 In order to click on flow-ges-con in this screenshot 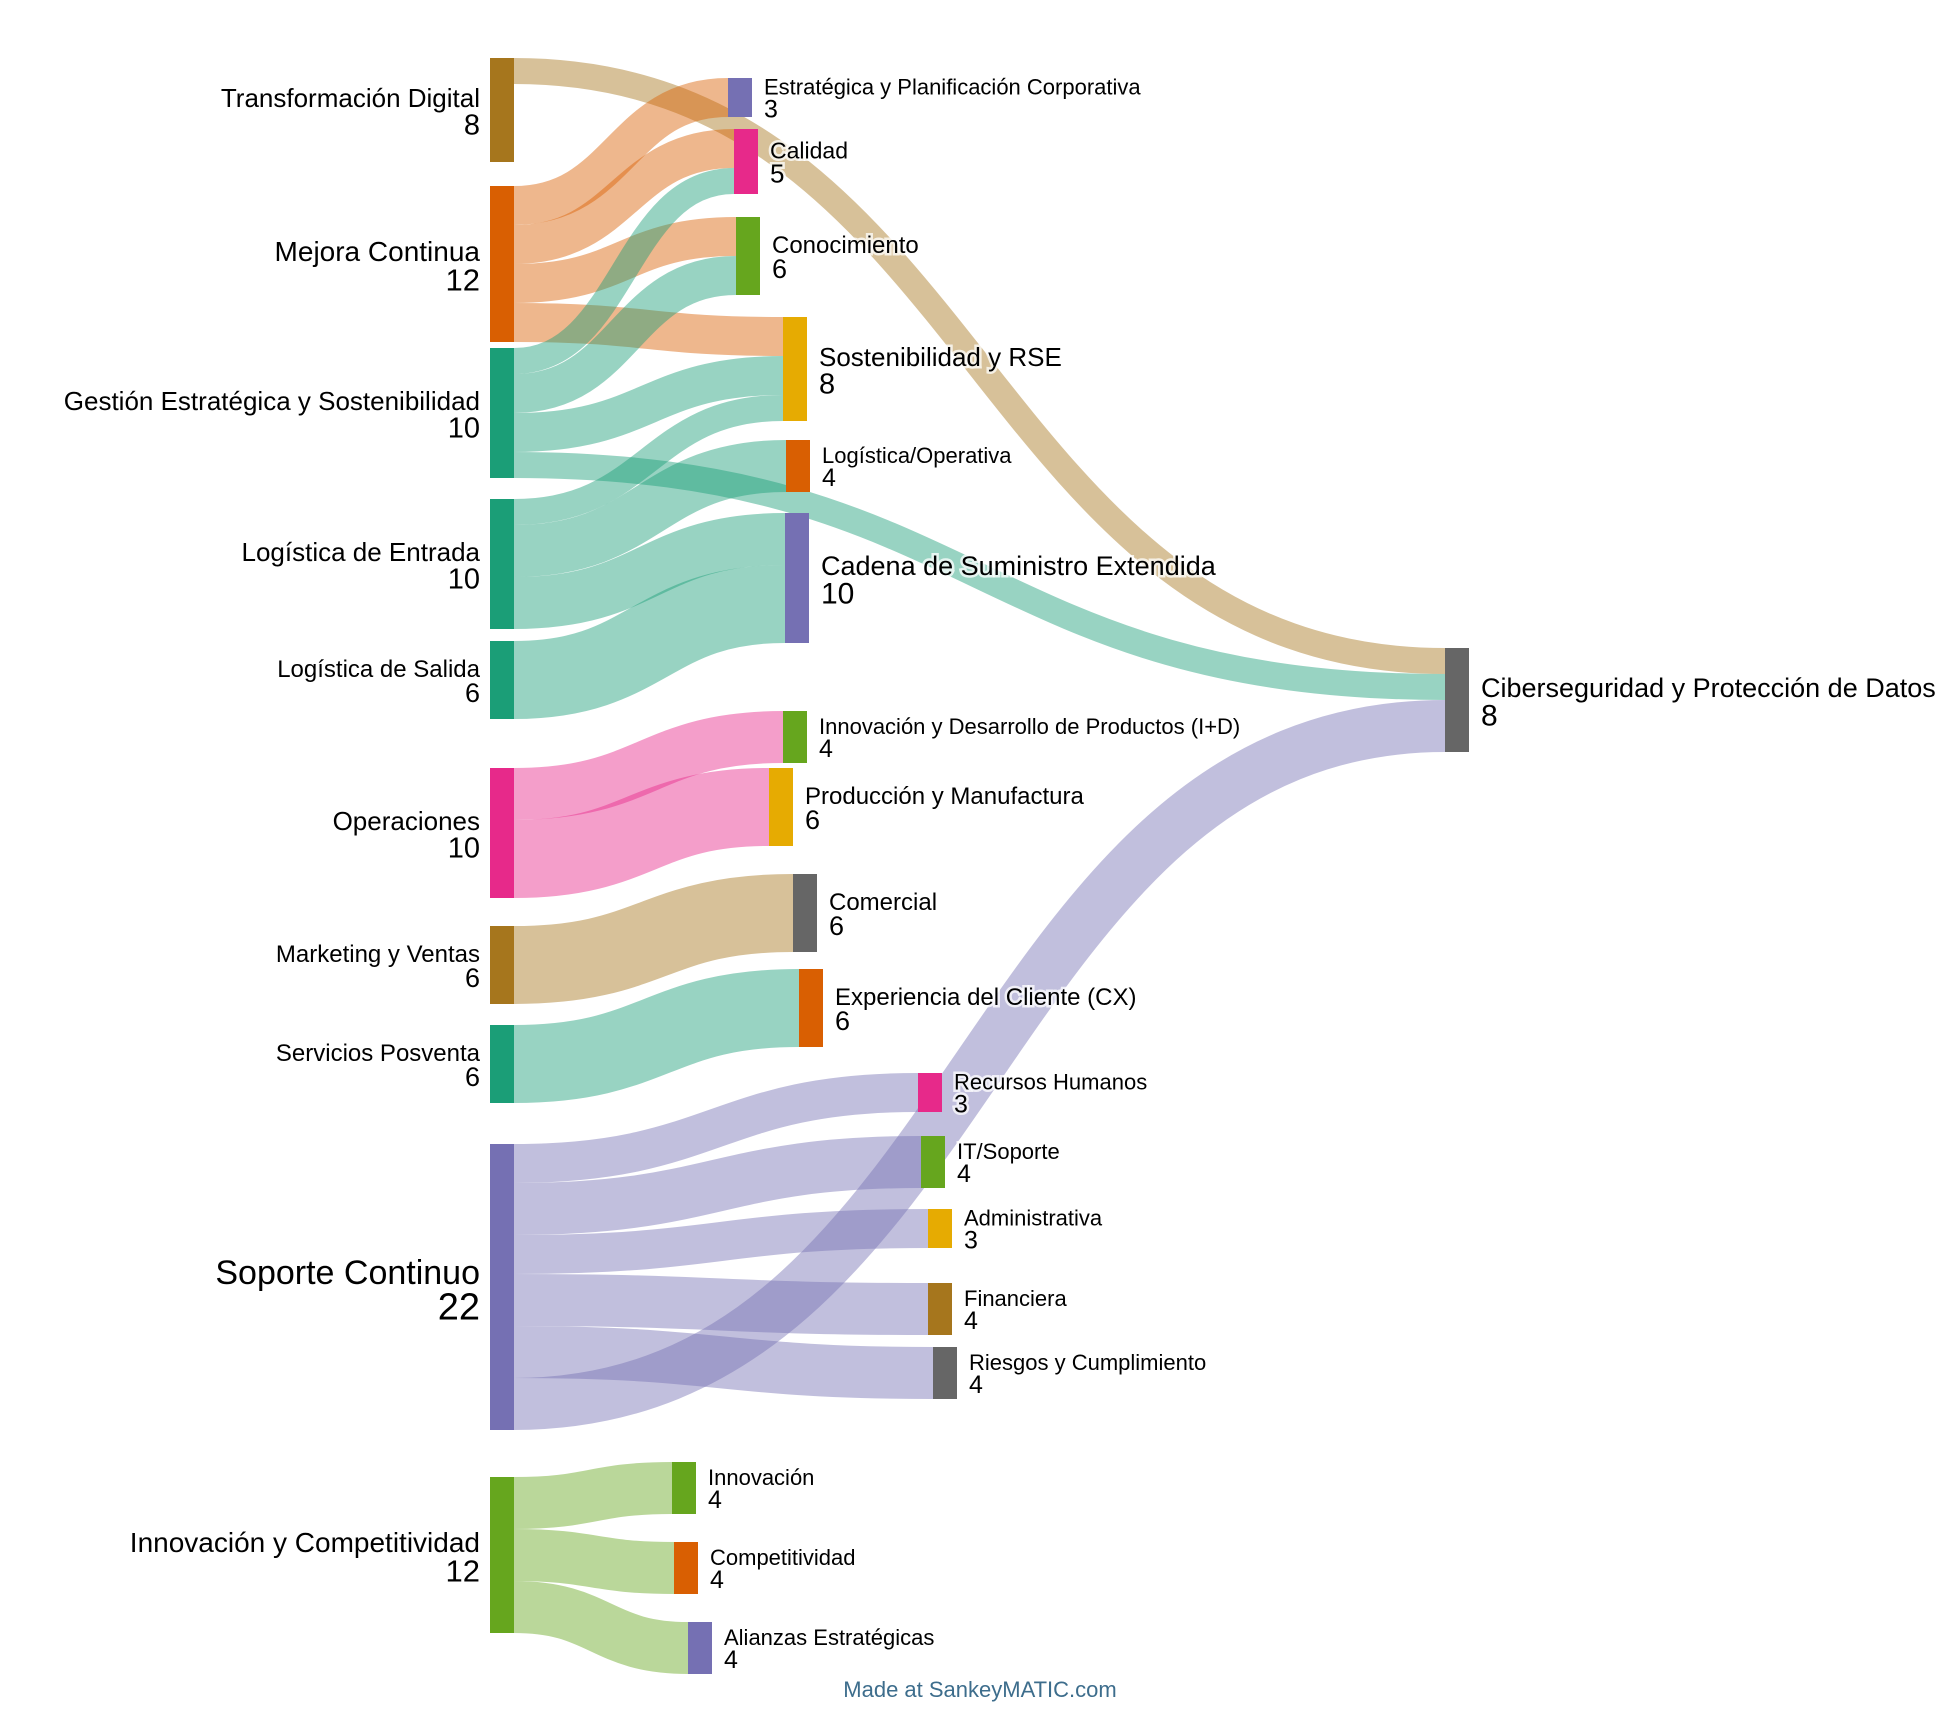, I will do `click(625, 334)`.